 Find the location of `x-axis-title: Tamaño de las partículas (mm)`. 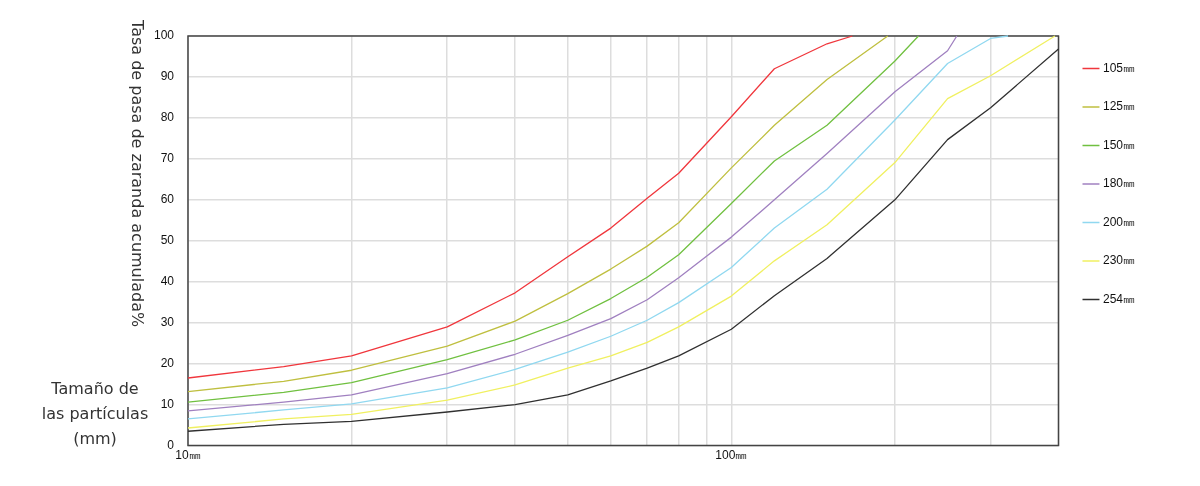

x-axis-title: Tamaño de las partículas (mm) is located at coordinates (95, 414).